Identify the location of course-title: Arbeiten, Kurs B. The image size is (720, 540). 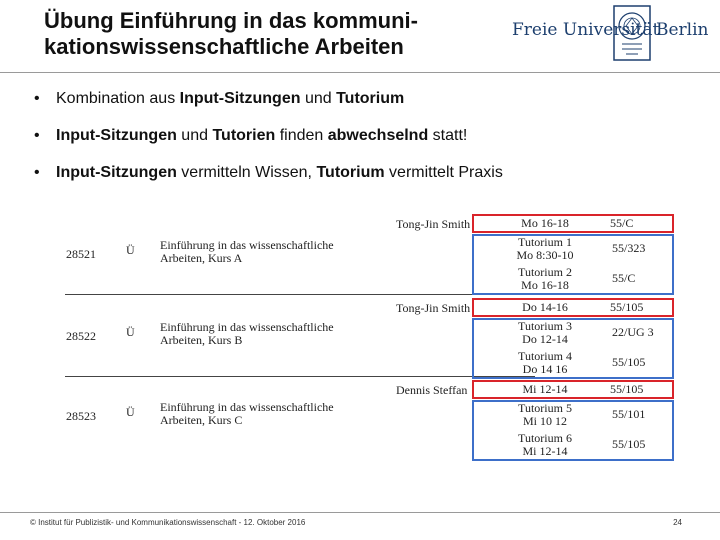
(201, 340).